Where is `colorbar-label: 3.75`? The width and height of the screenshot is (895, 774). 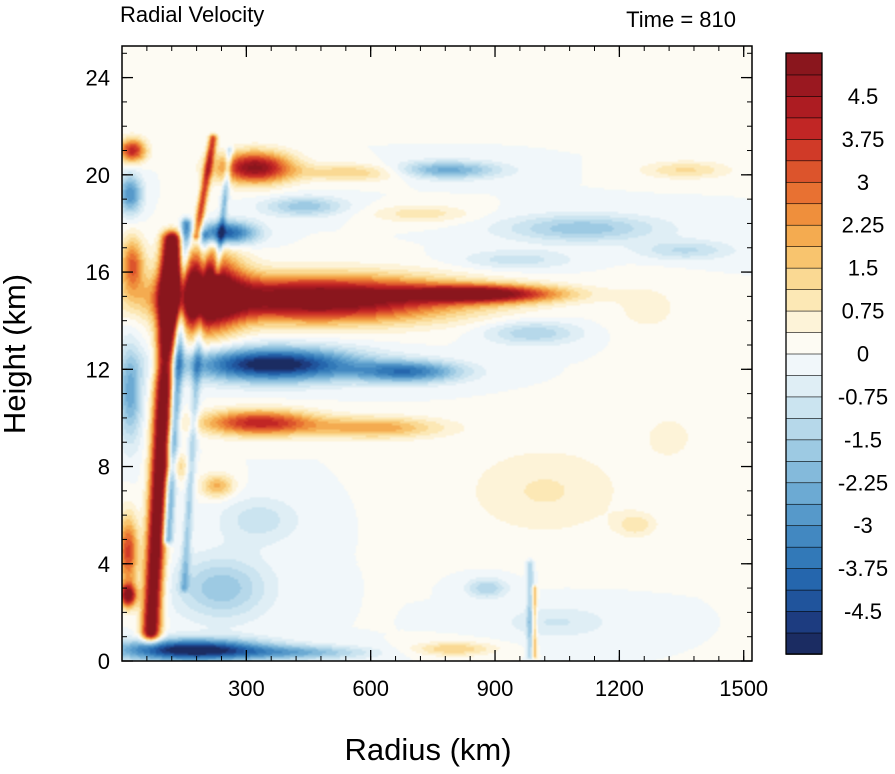
colorbar-label: 3.75 is located at coordinates (863, 139).